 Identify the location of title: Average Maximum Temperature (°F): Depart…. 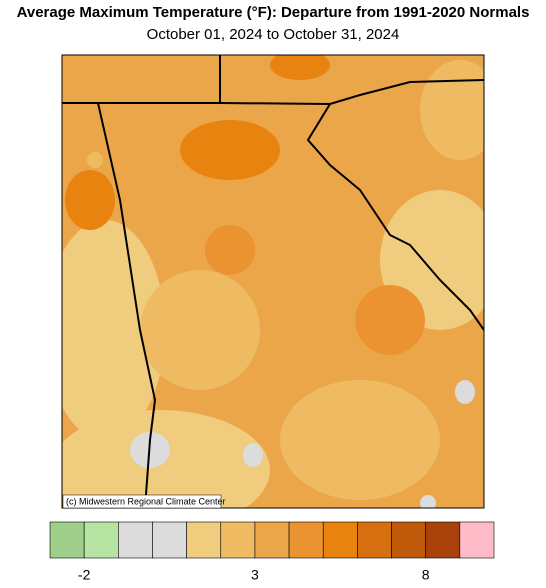
(273, 12).